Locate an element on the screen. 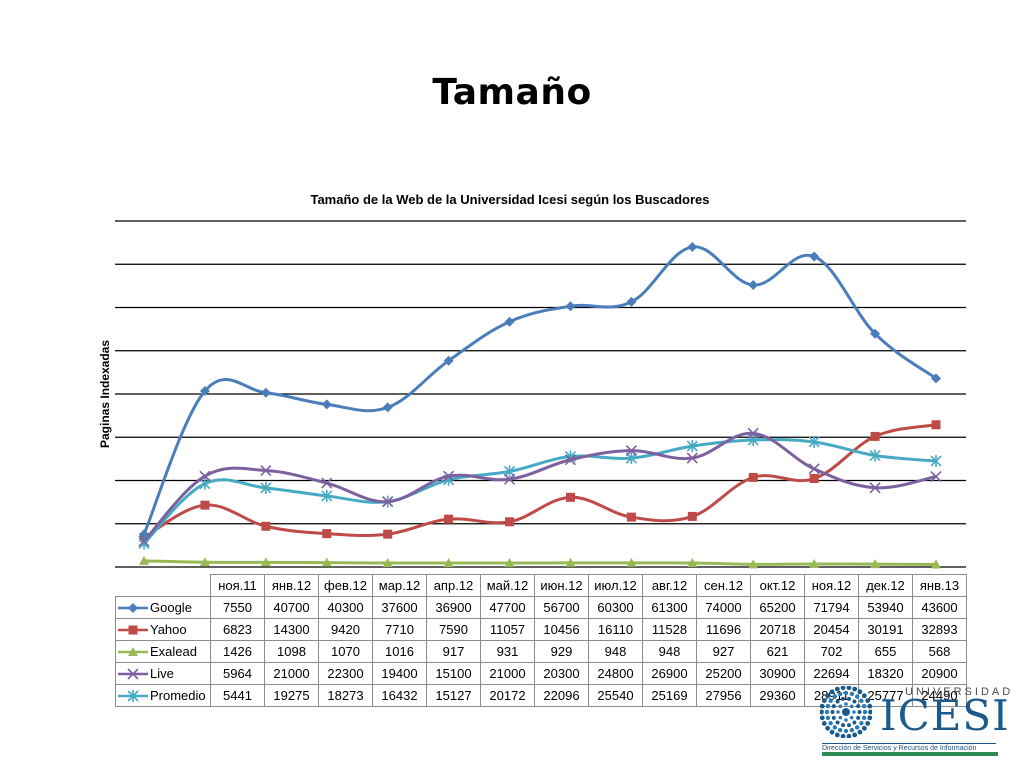  table-cell: 931 is located at coordinates (507, 651).